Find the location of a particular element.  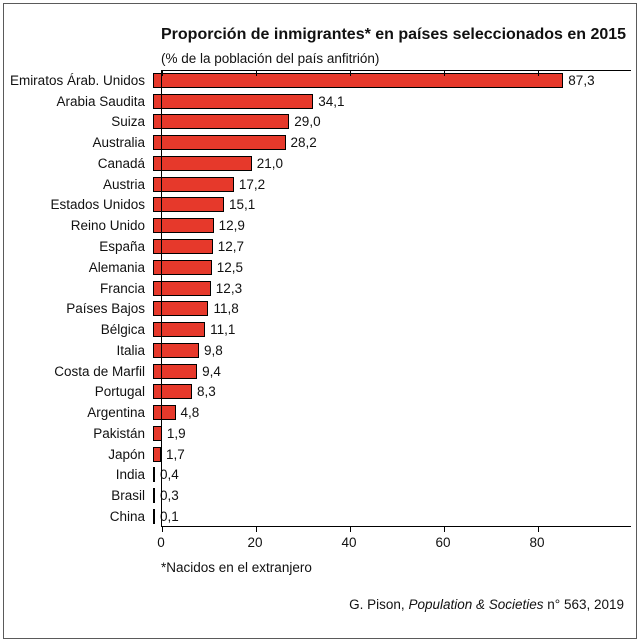

x-tick-labels: 0 20 40 60 80 is located at coordinates (394, 544).